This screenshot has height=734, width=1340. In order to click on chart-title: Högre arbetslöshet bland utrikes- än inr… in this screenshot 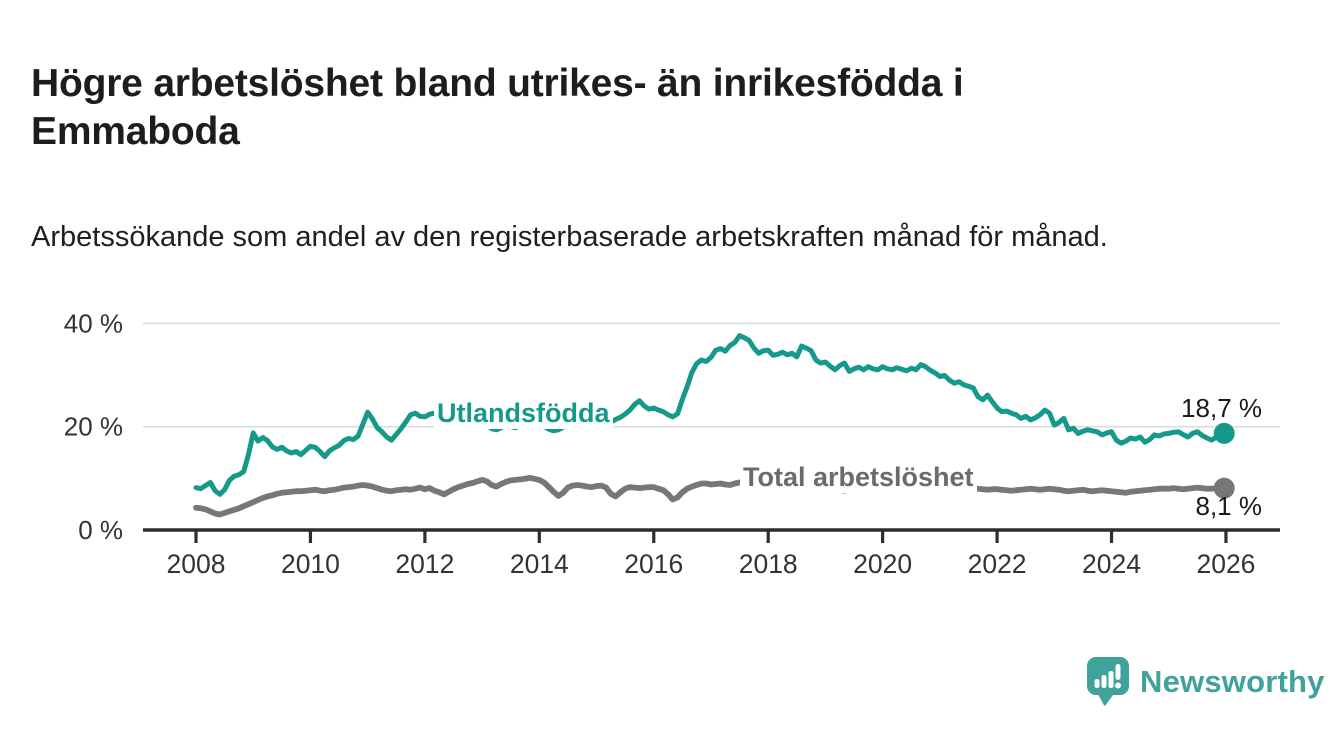, I will do `click(497, 108)`.